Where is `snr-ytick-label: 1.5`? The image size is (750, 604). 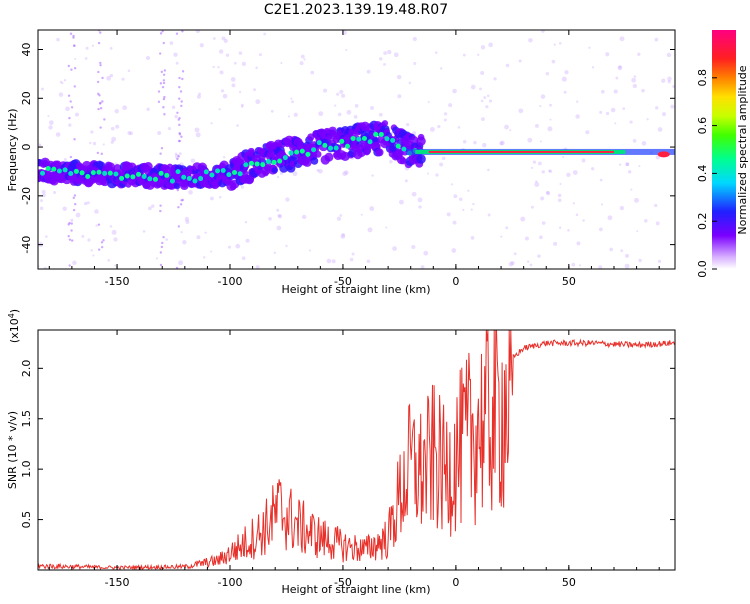
snr-ytick-label: 1.5 is located at coordinates (26, 419).